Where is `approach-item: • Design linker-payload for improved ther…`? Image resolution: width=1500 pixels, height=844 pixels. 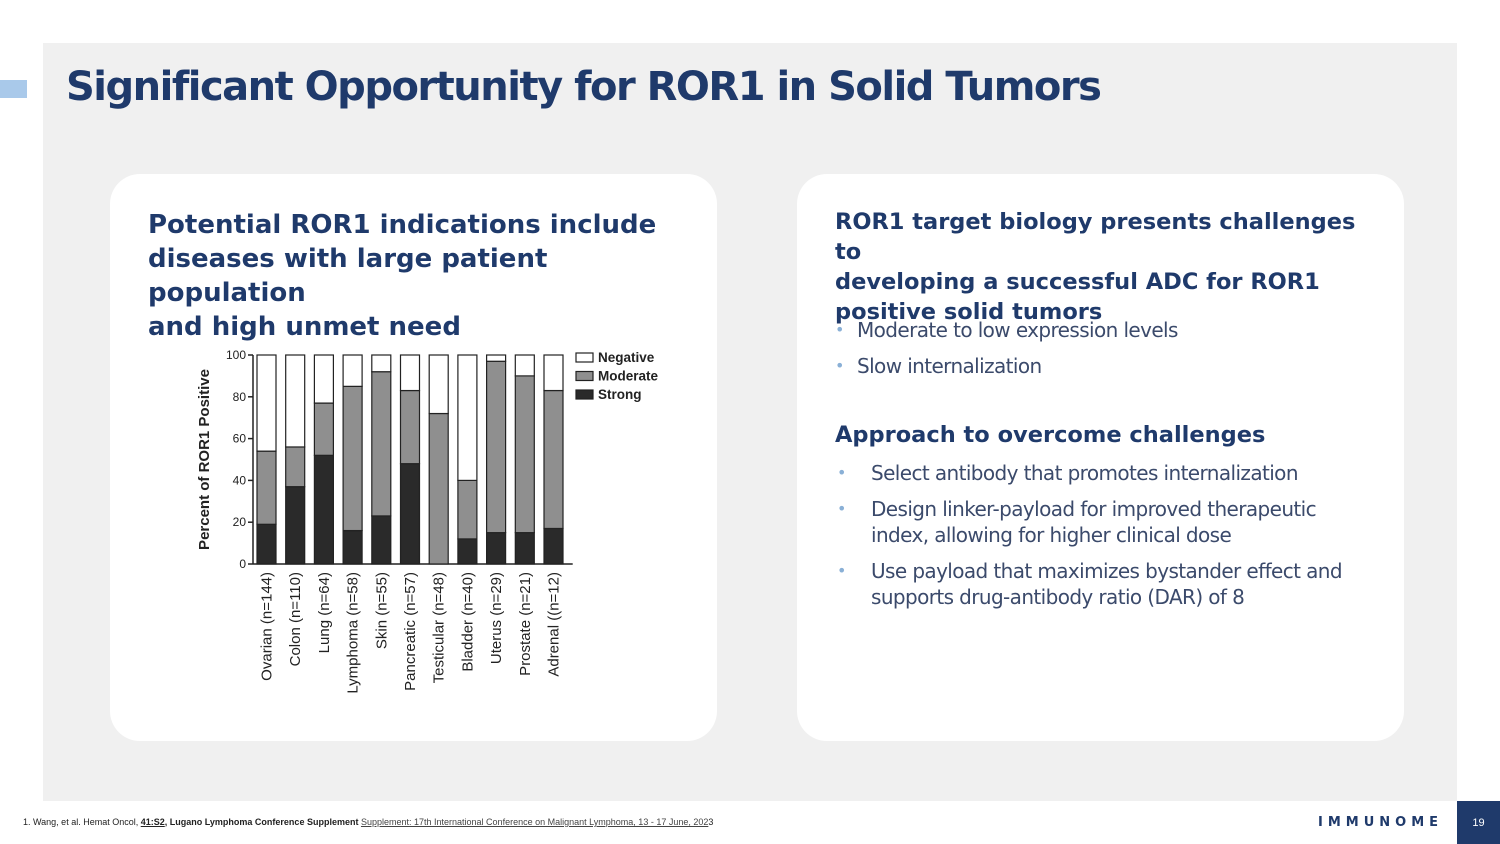 approach-item: • Design linker-payload for improved ther… is located at coordinates (1095, 522).